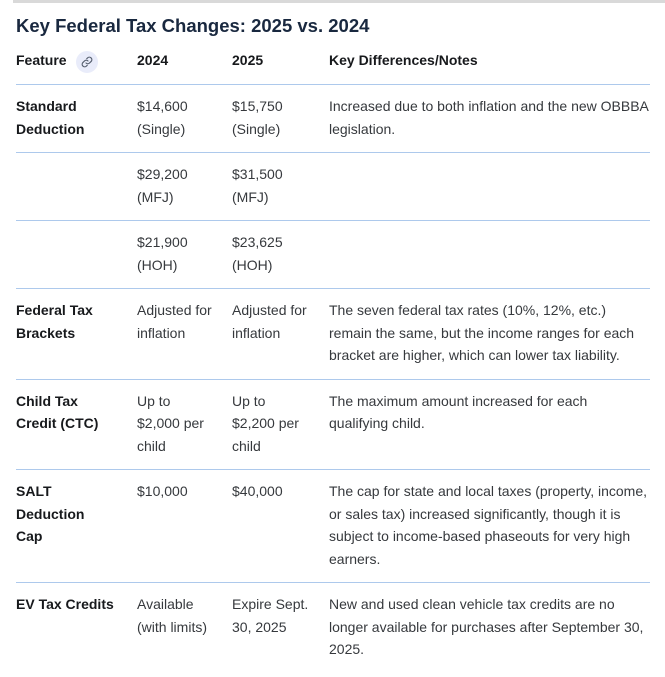 Image resolution: width=665 pixels, height=677 pixels. I want to click on cell-2024: $10,000, so click(184, 526).